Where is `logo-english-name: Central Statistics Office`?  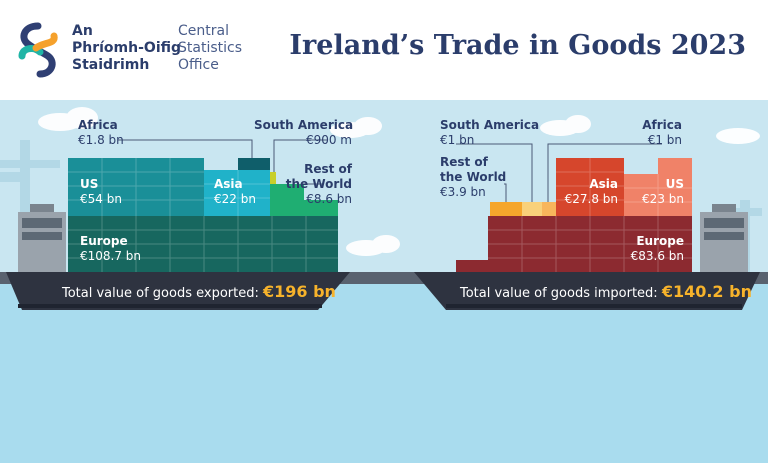 logo-english-name: Central Statistics Office is located at coordinates (210, 48).